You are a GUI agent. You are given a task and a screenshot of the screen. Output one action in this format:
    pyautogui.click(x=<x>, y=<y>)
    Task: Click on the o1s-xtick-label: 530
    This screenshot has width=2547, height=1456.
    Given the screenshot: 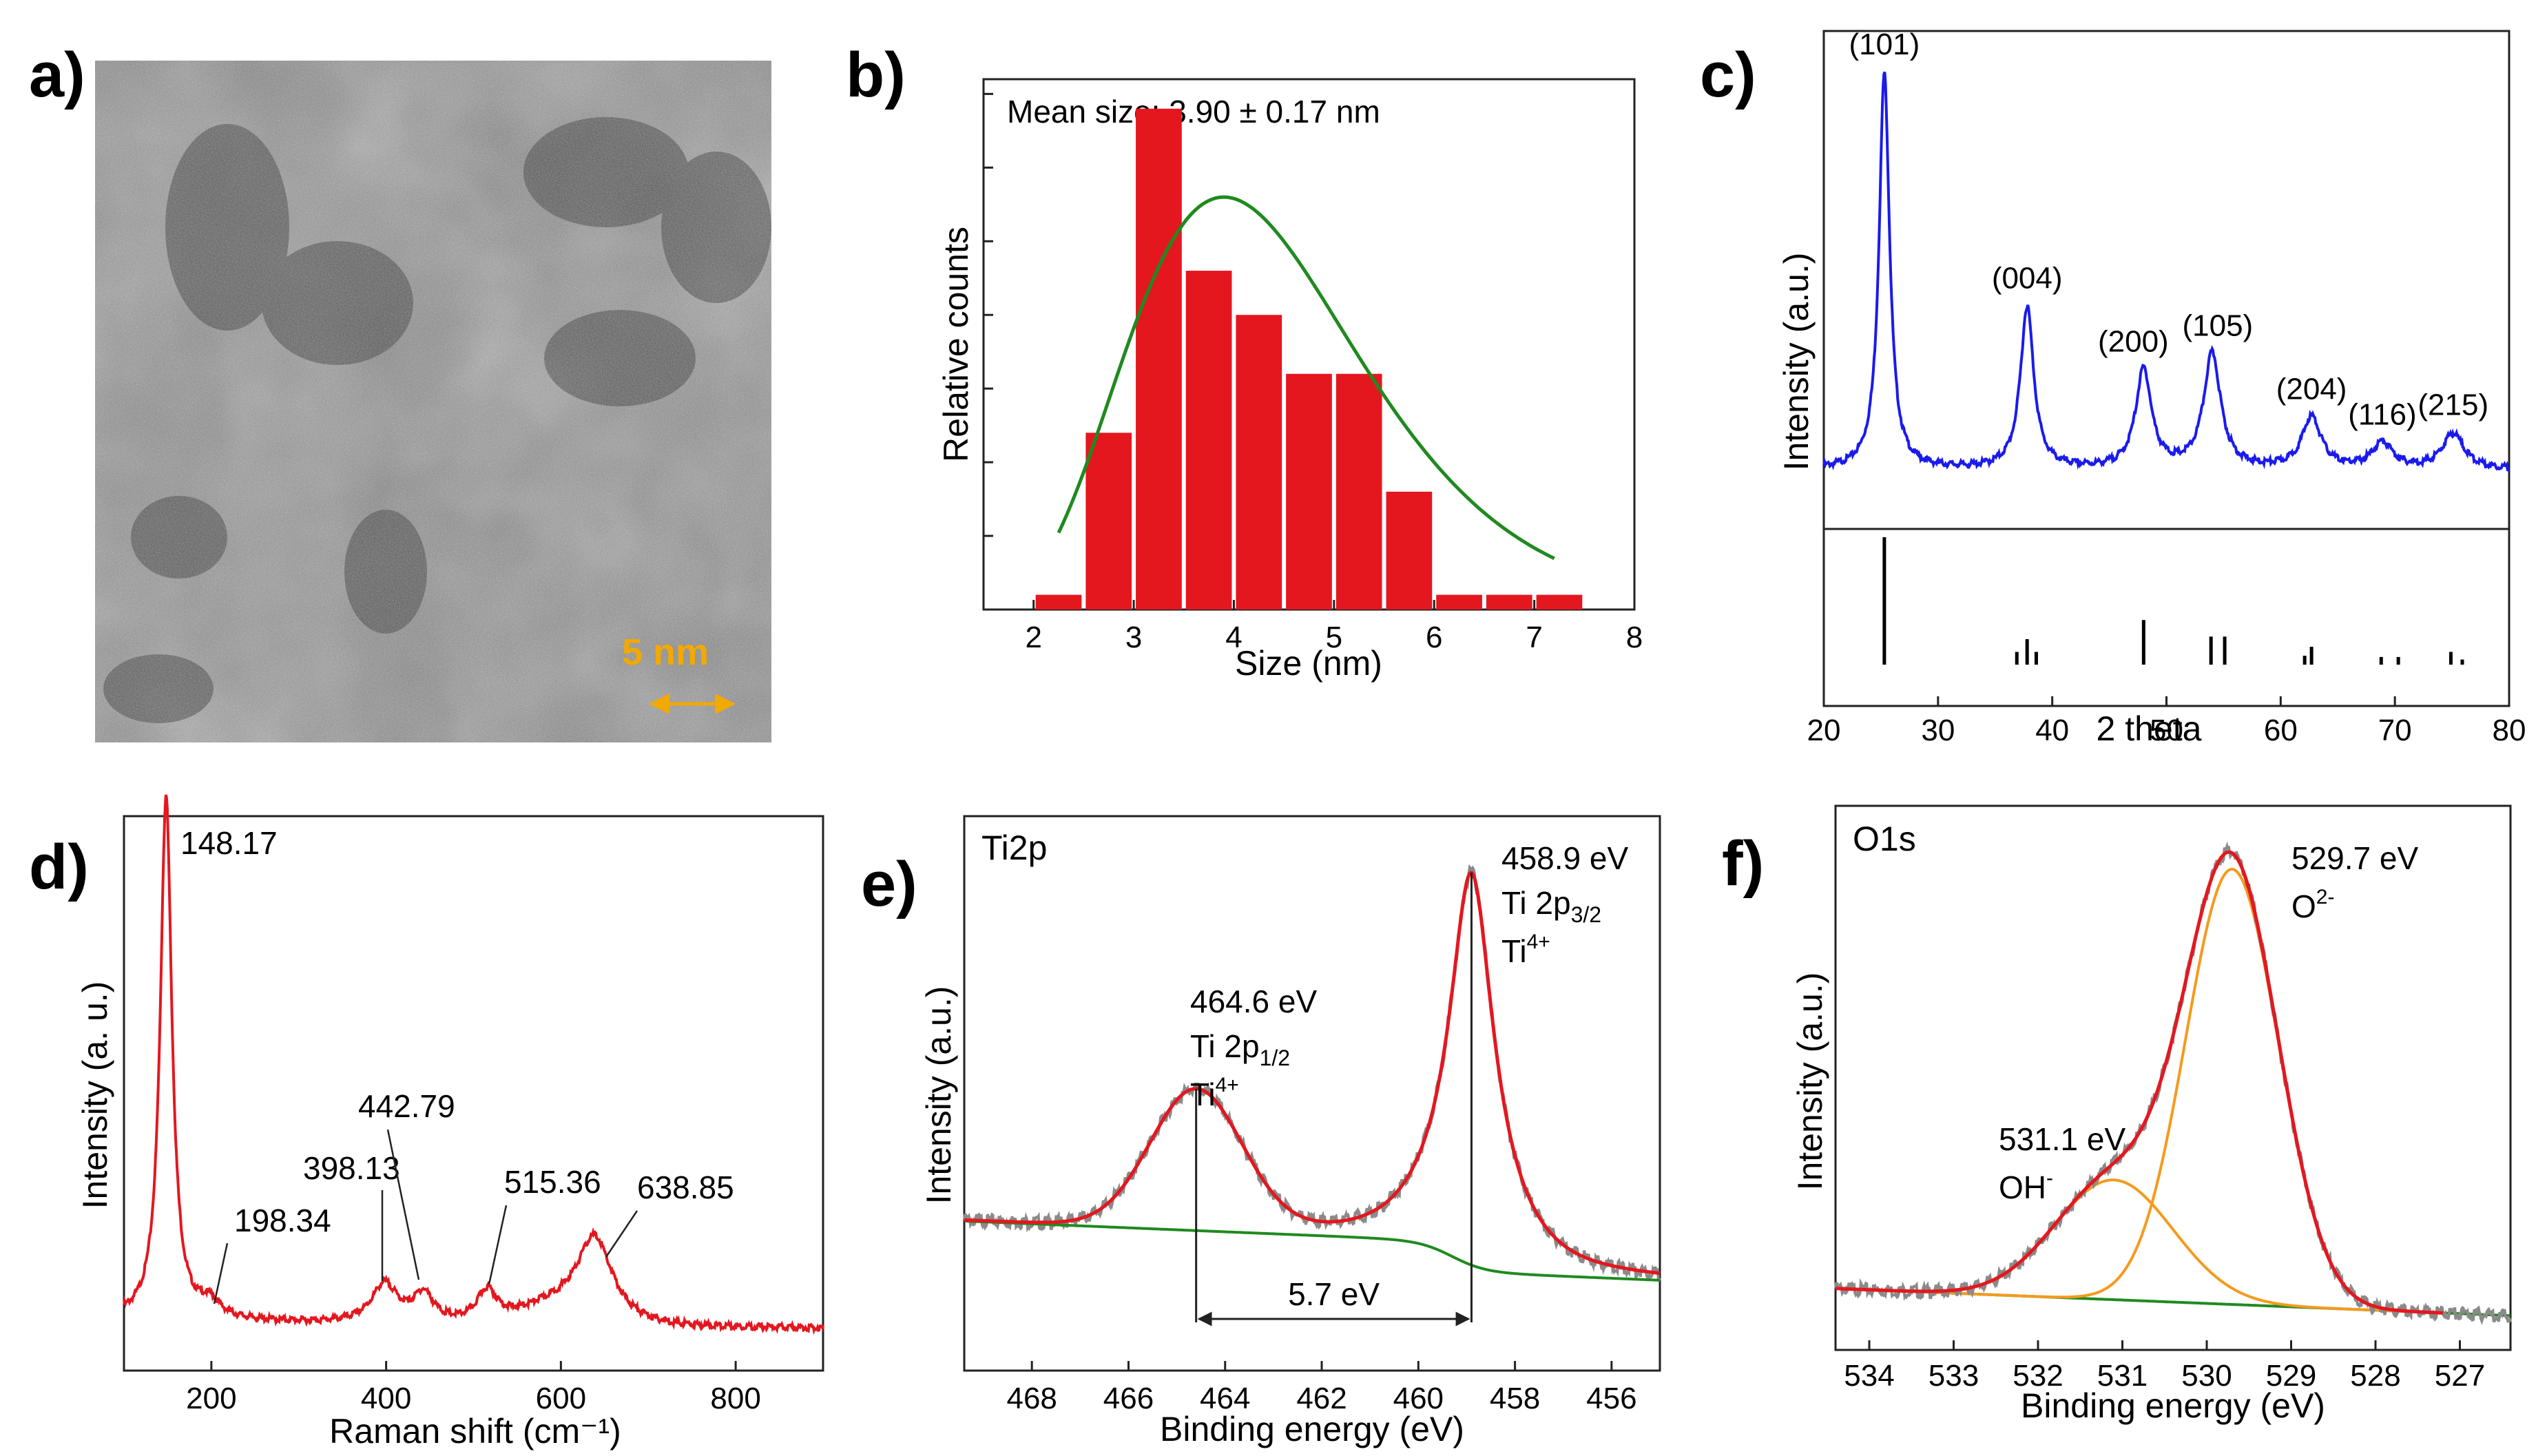 What is the action you would take?
    pyautogui.click(x=2206, y=1376)
    